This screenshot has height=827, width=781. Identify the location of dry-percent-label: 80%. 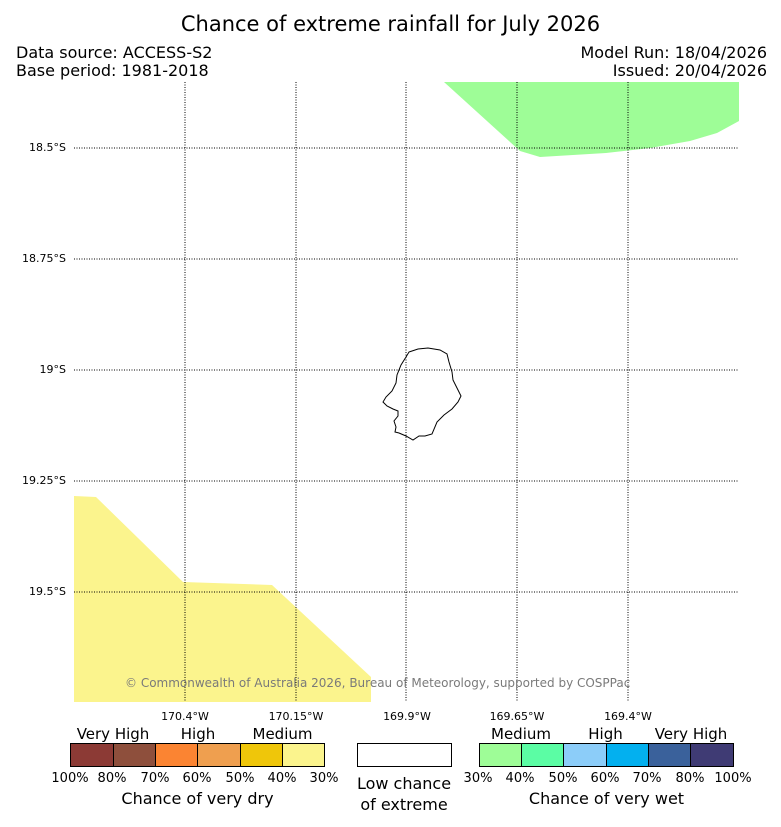
(112, 778).